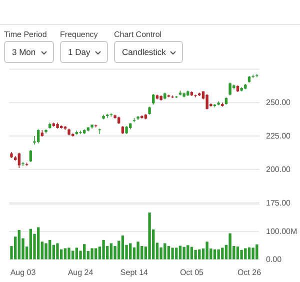 This screenshot has height=282, width=300. What do you see at coordinates (279, 136) in the screenshot?
I see `y-tick-label: 225.00` at bounding box center [279, 136].